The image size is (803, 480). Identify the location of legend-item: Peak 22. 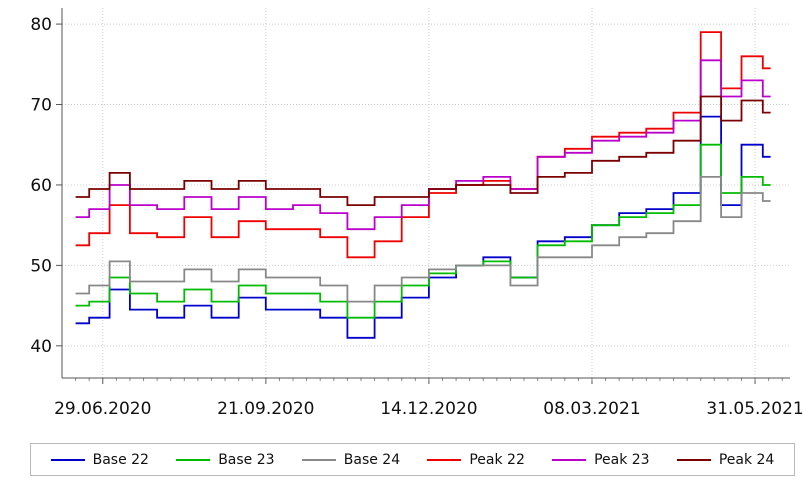
(476, 460).